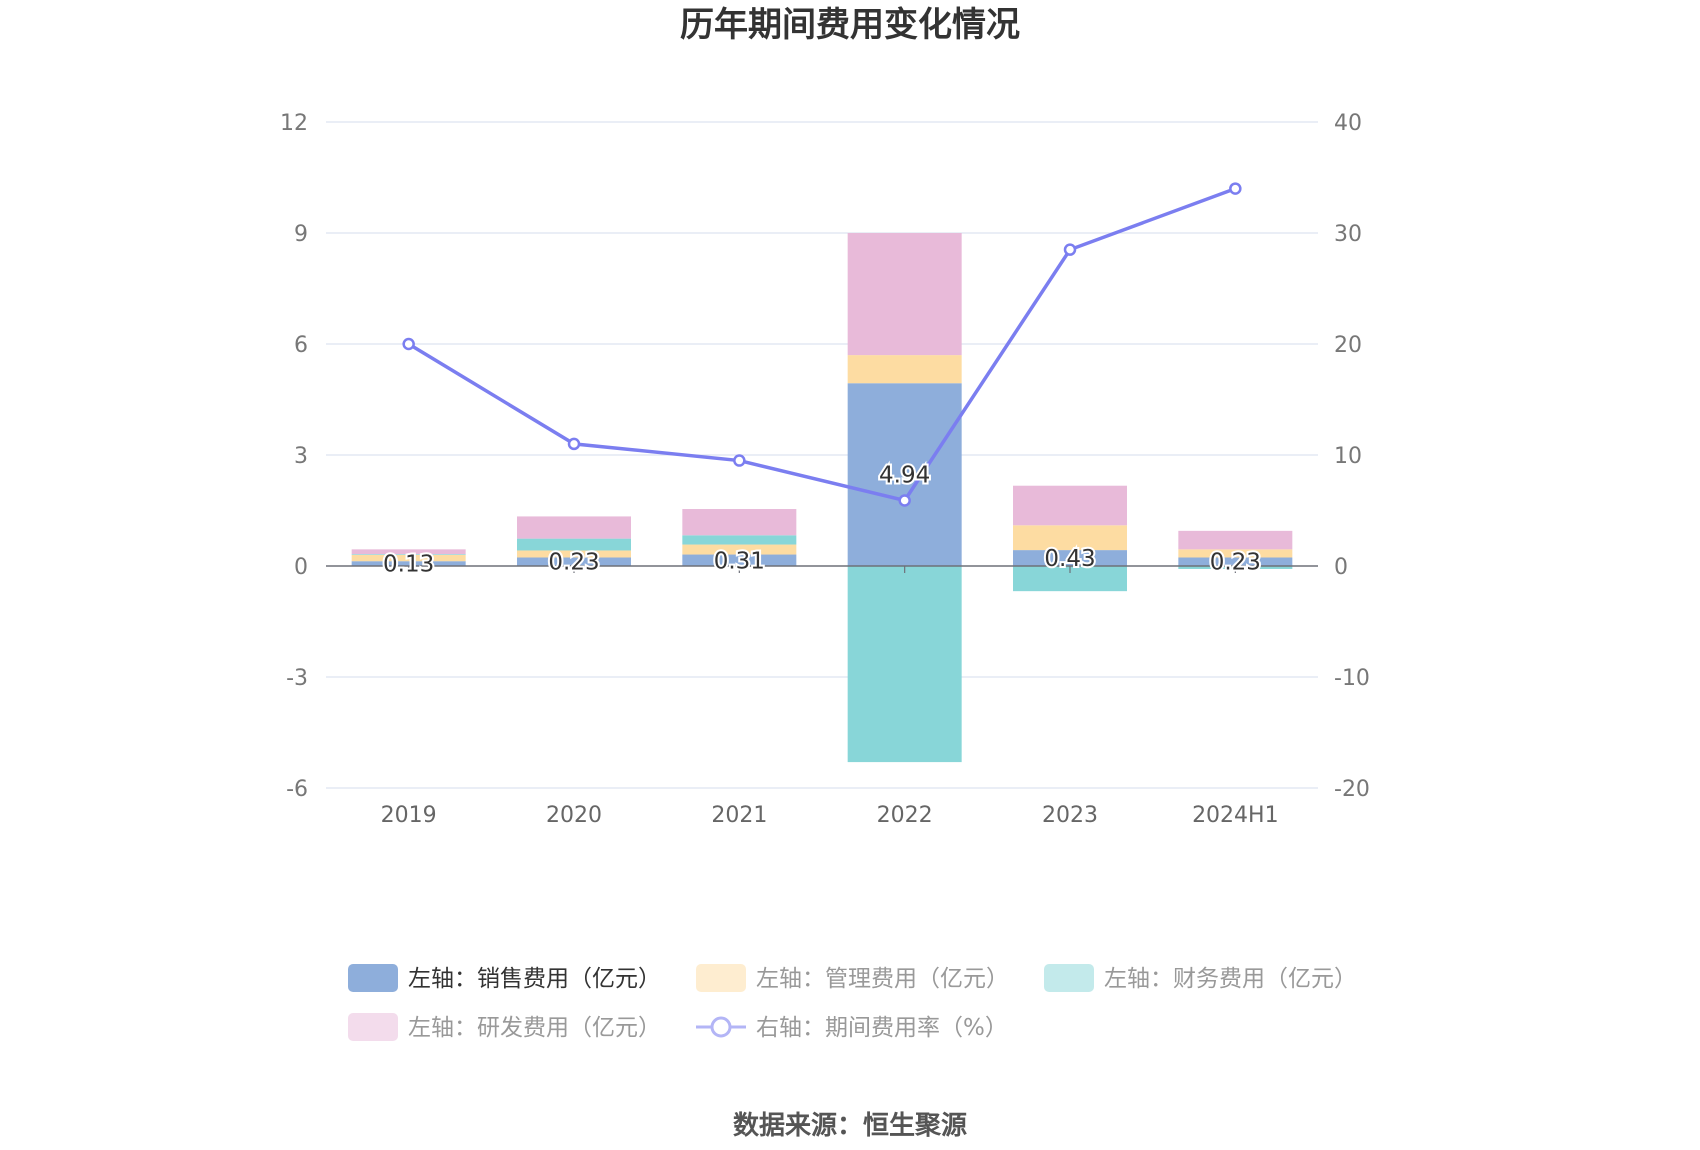 The width and height of the screenshot is (1700, 1150). What do you see at coordinates (1348, 345) in the screenshot?
I see `right-axis-tick-label: 20` at bounding box center [1348, 345].